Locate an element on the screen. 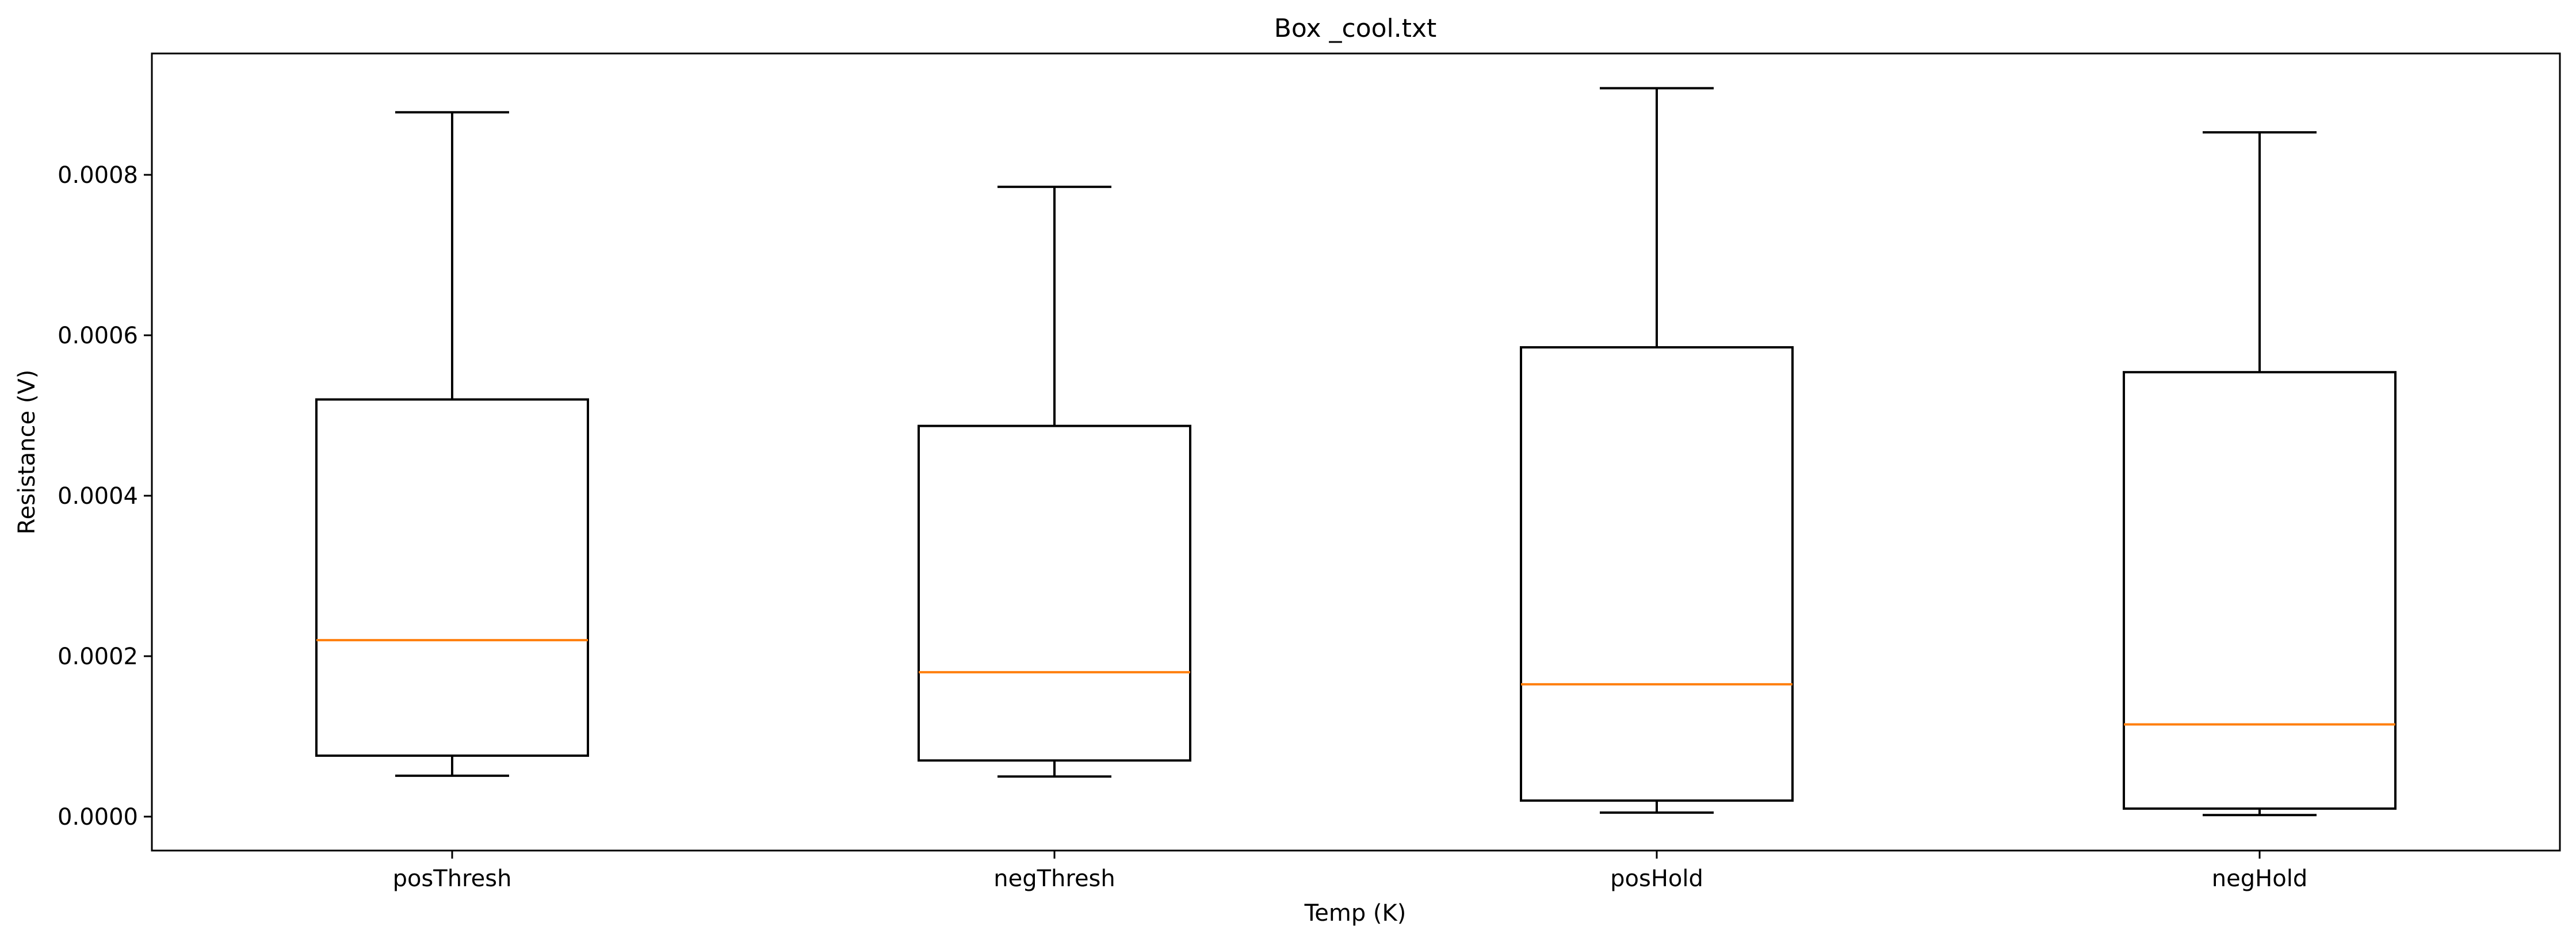 Image resolution: width=2576 pixels, height=942 pixels. box-posThresh is located at coordinates (452, 577).